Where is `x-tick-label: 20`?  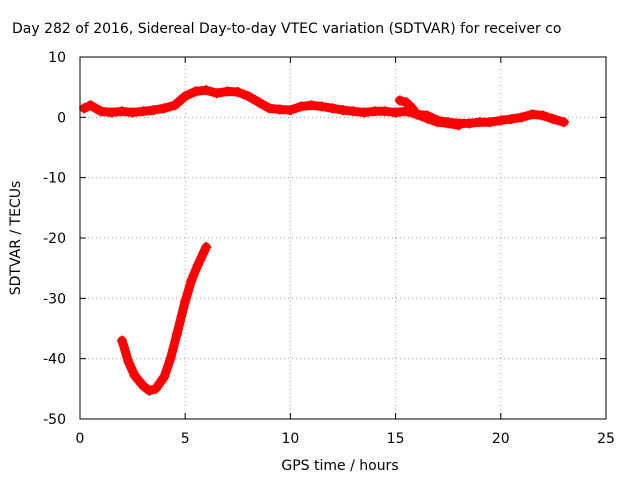 x-tick-label: 20 is located at coordinates (501, 439).